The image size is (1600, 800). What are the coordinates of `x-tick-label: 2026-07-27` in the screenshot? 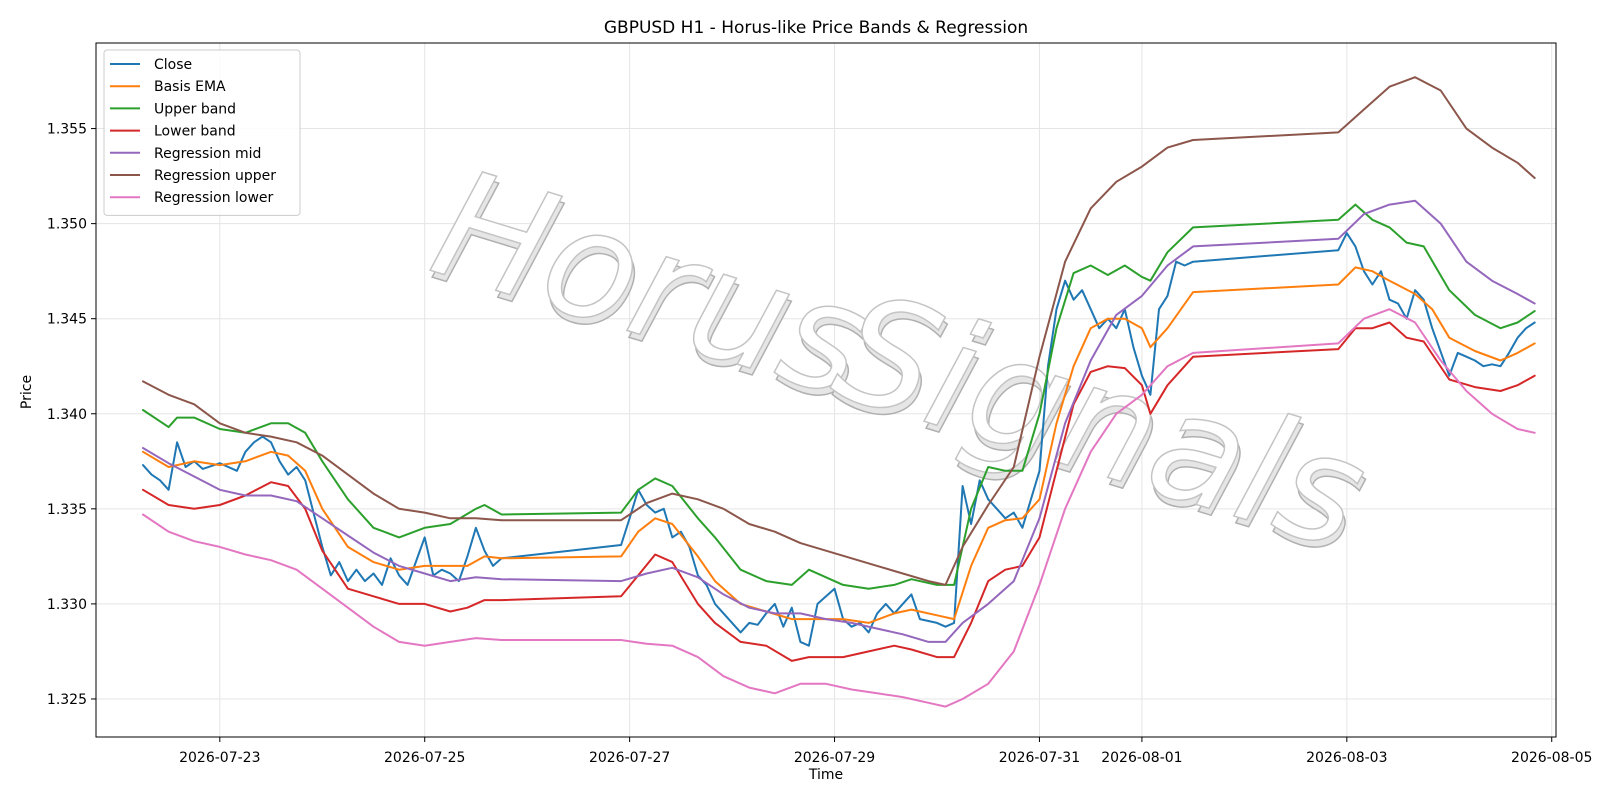 It's located at (629, 758).